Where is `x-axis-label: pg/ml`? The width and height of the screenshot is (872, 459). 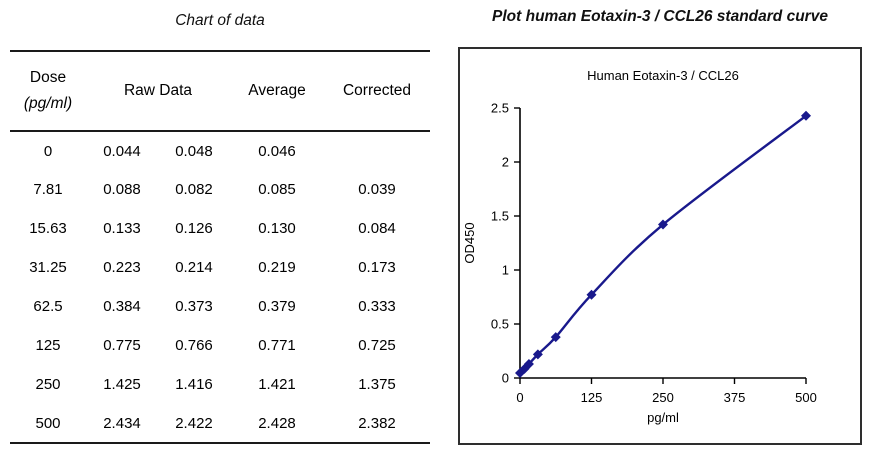
x-axis-label: pg/ml is located at coordinates (663, 417).